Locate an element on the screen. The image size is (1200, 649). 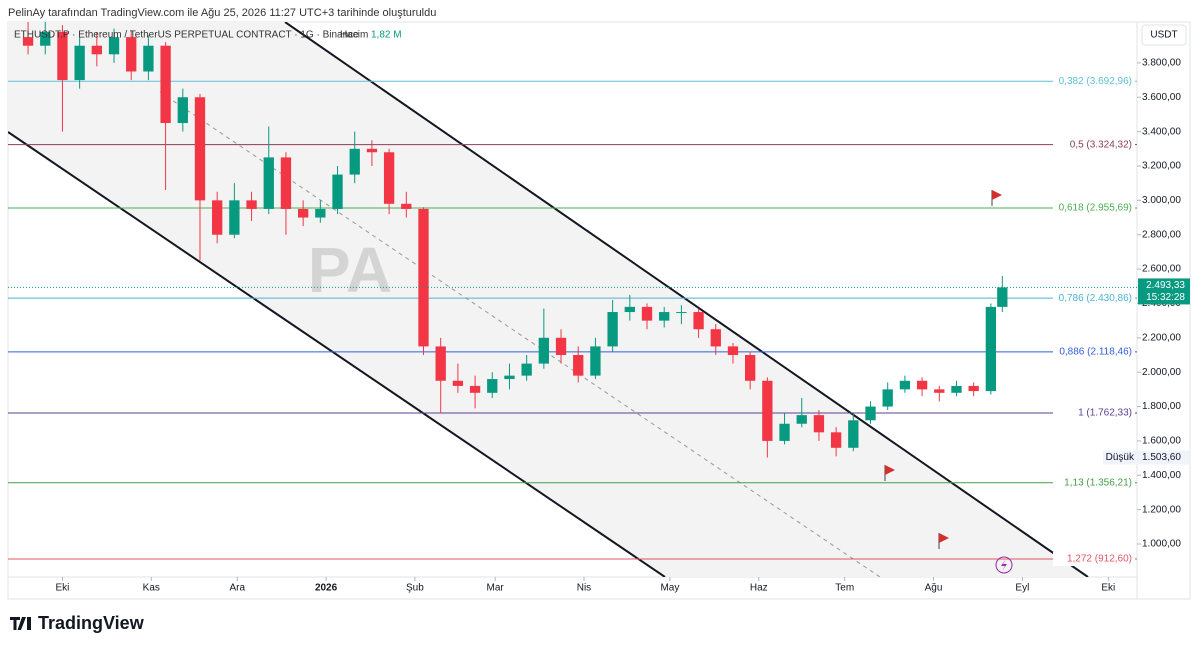
y-tick-label: 2.000,00 is located at coordinates (1161, 372).